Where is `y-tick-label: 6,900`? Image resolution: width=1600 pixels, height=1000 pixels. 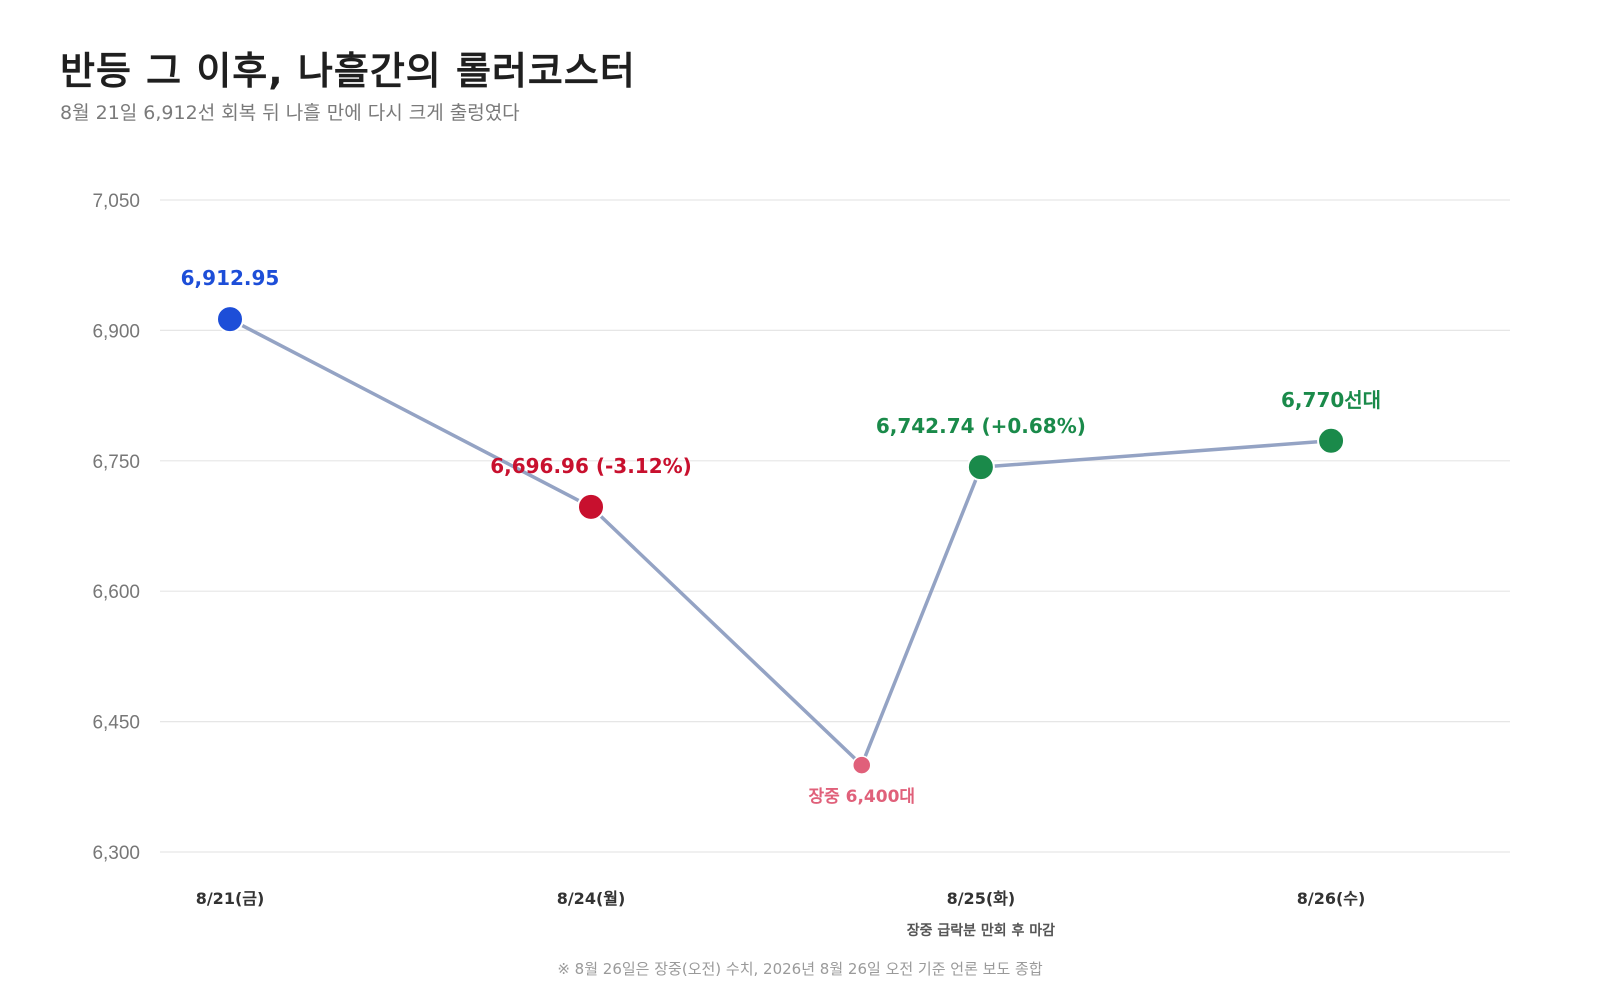 y-tick-label: 6,900 is located at coordinates (116, 331).